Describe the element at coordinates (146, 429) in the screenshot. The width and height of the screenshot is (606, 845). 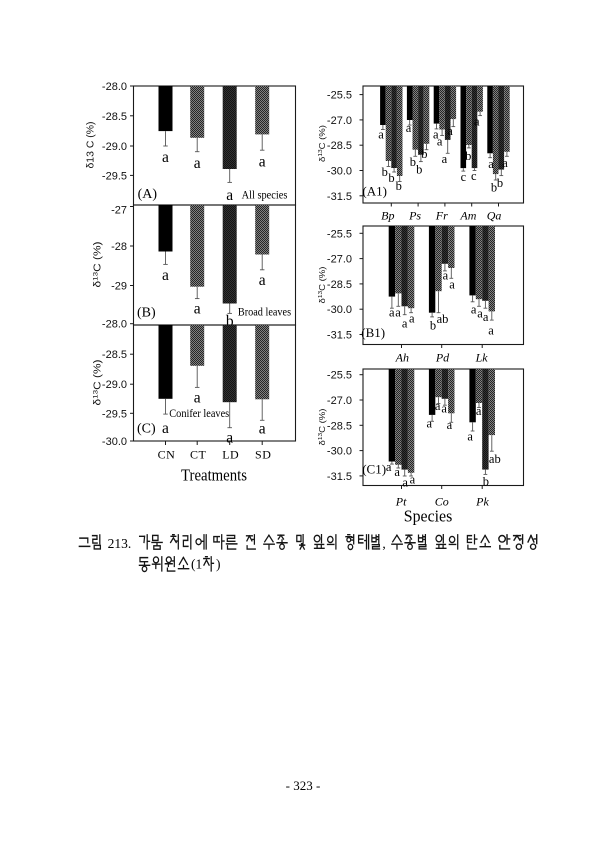
I see `svg-text: (C)` at that location.